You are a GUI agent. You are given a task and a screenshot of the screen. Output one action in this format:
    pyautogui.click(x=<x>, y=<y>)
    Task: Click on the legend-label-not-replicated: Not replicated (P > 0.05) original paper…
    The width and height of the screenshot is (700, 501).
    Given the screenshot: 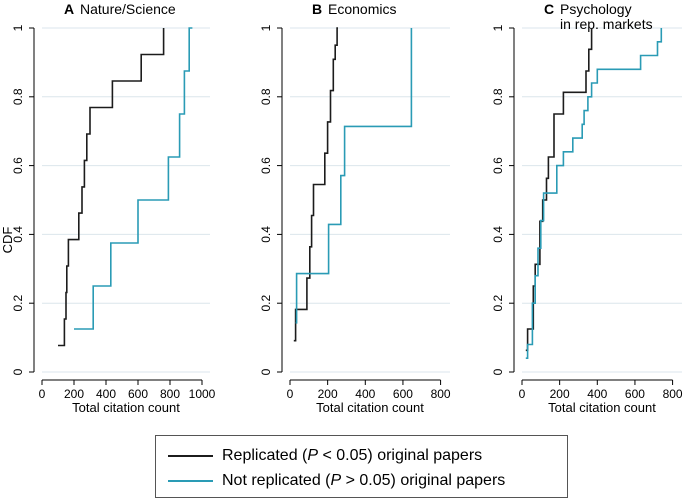 What is the action you would take?
    pyautogui.click(x=364, y=480)
    